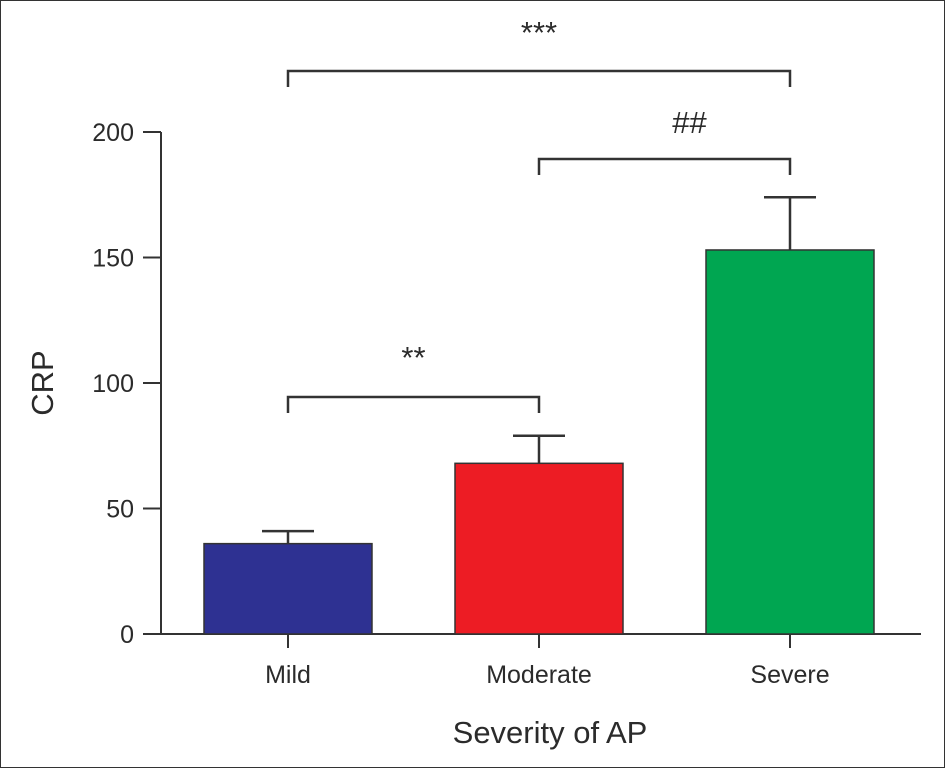  What do you see at coordinates (789, 675) in the screenshot?
I see `x-tick-label: Severe` at bounding box center [789, 675].